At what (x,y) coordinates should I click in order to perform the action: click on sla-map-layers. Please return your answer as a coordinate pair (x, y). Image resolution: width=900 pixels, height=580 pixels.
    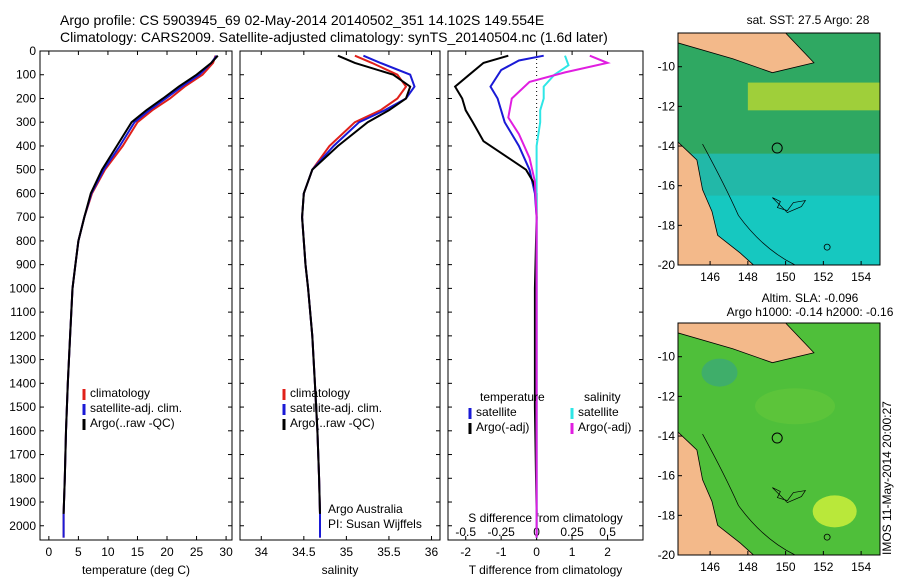
    Looking at the image, I should click on (779, 439).